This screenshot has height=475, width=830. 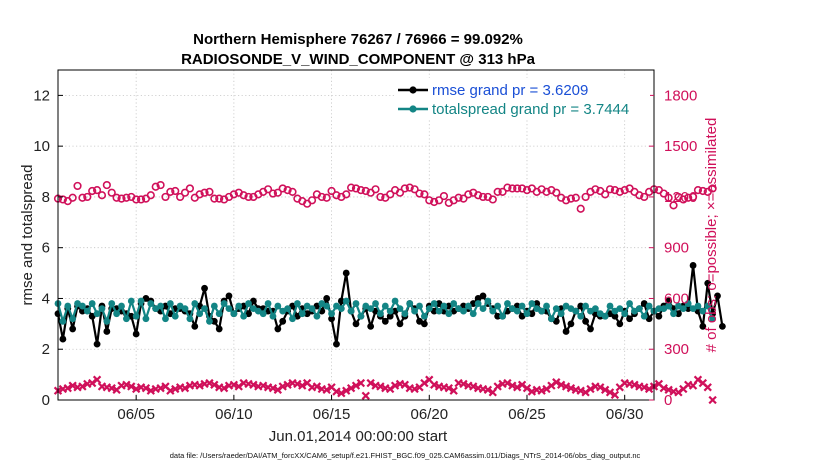 What do you see at coordinates (522, 98) in the screenshot?
I see `legend-box` at bounding box center [522, 98].